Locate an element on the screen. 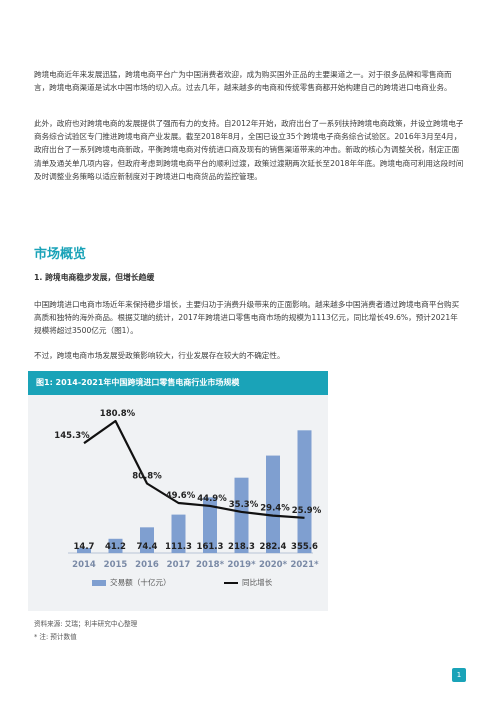  bar-2017 is located at coordinates (178, 533).